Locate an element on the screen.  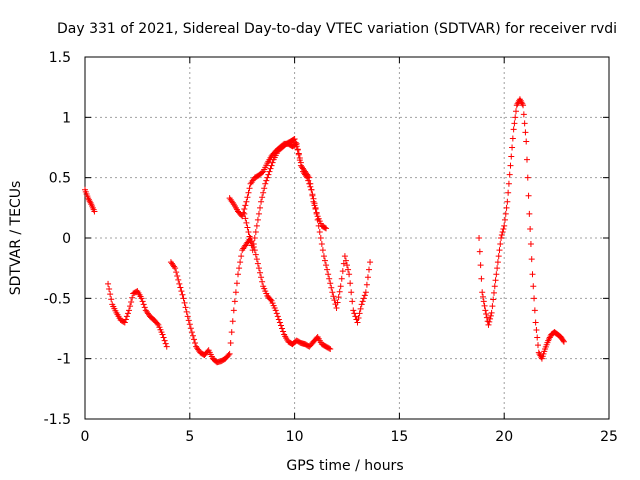
series-seg-a is located at coordinates (90, 200).